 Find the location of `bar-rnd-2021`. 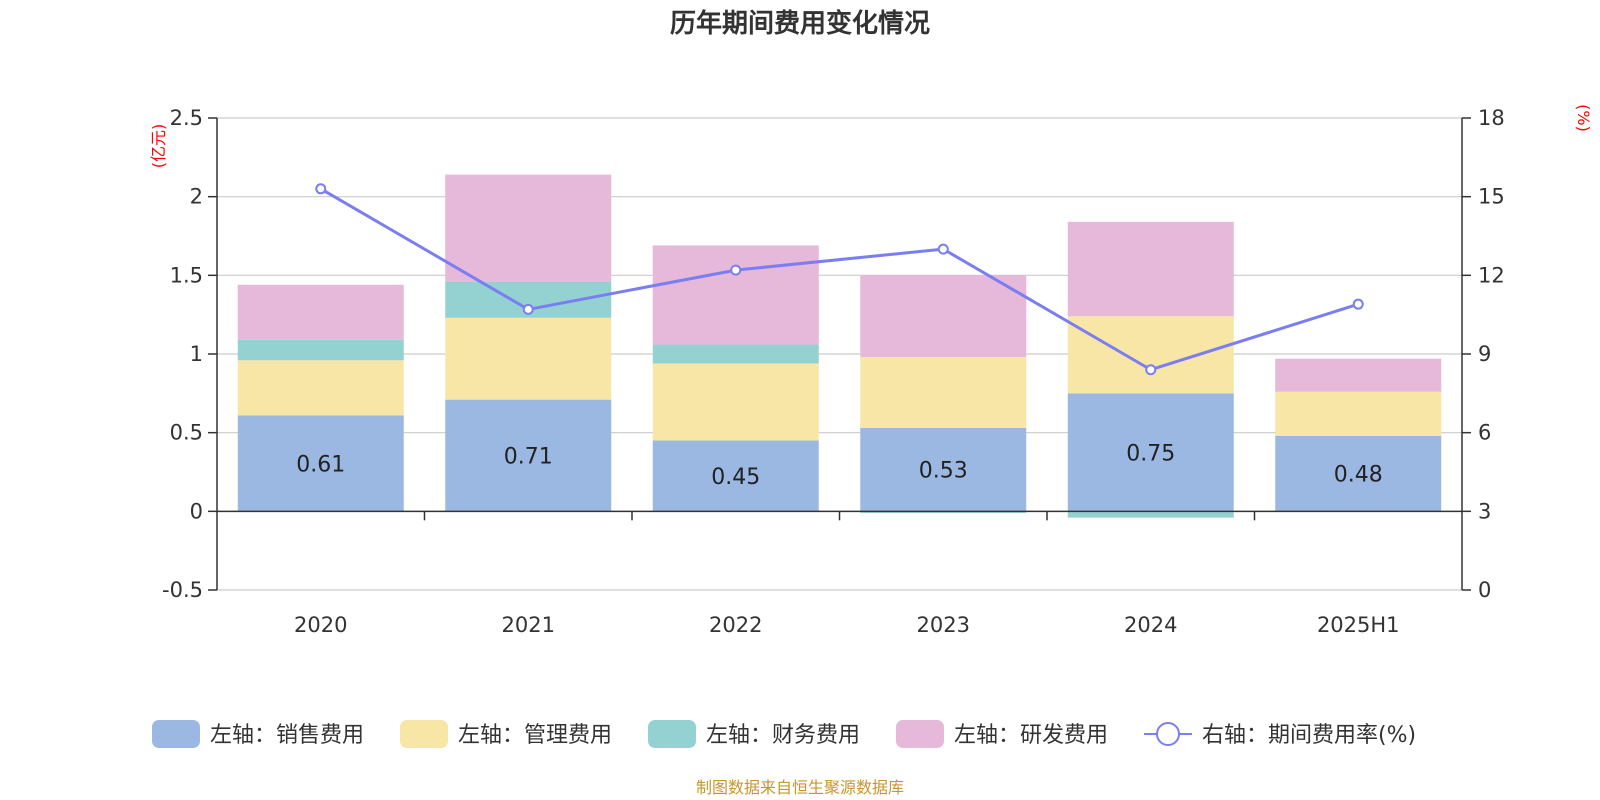

bar-rnd-2021 is located at coordinates (528, 228).